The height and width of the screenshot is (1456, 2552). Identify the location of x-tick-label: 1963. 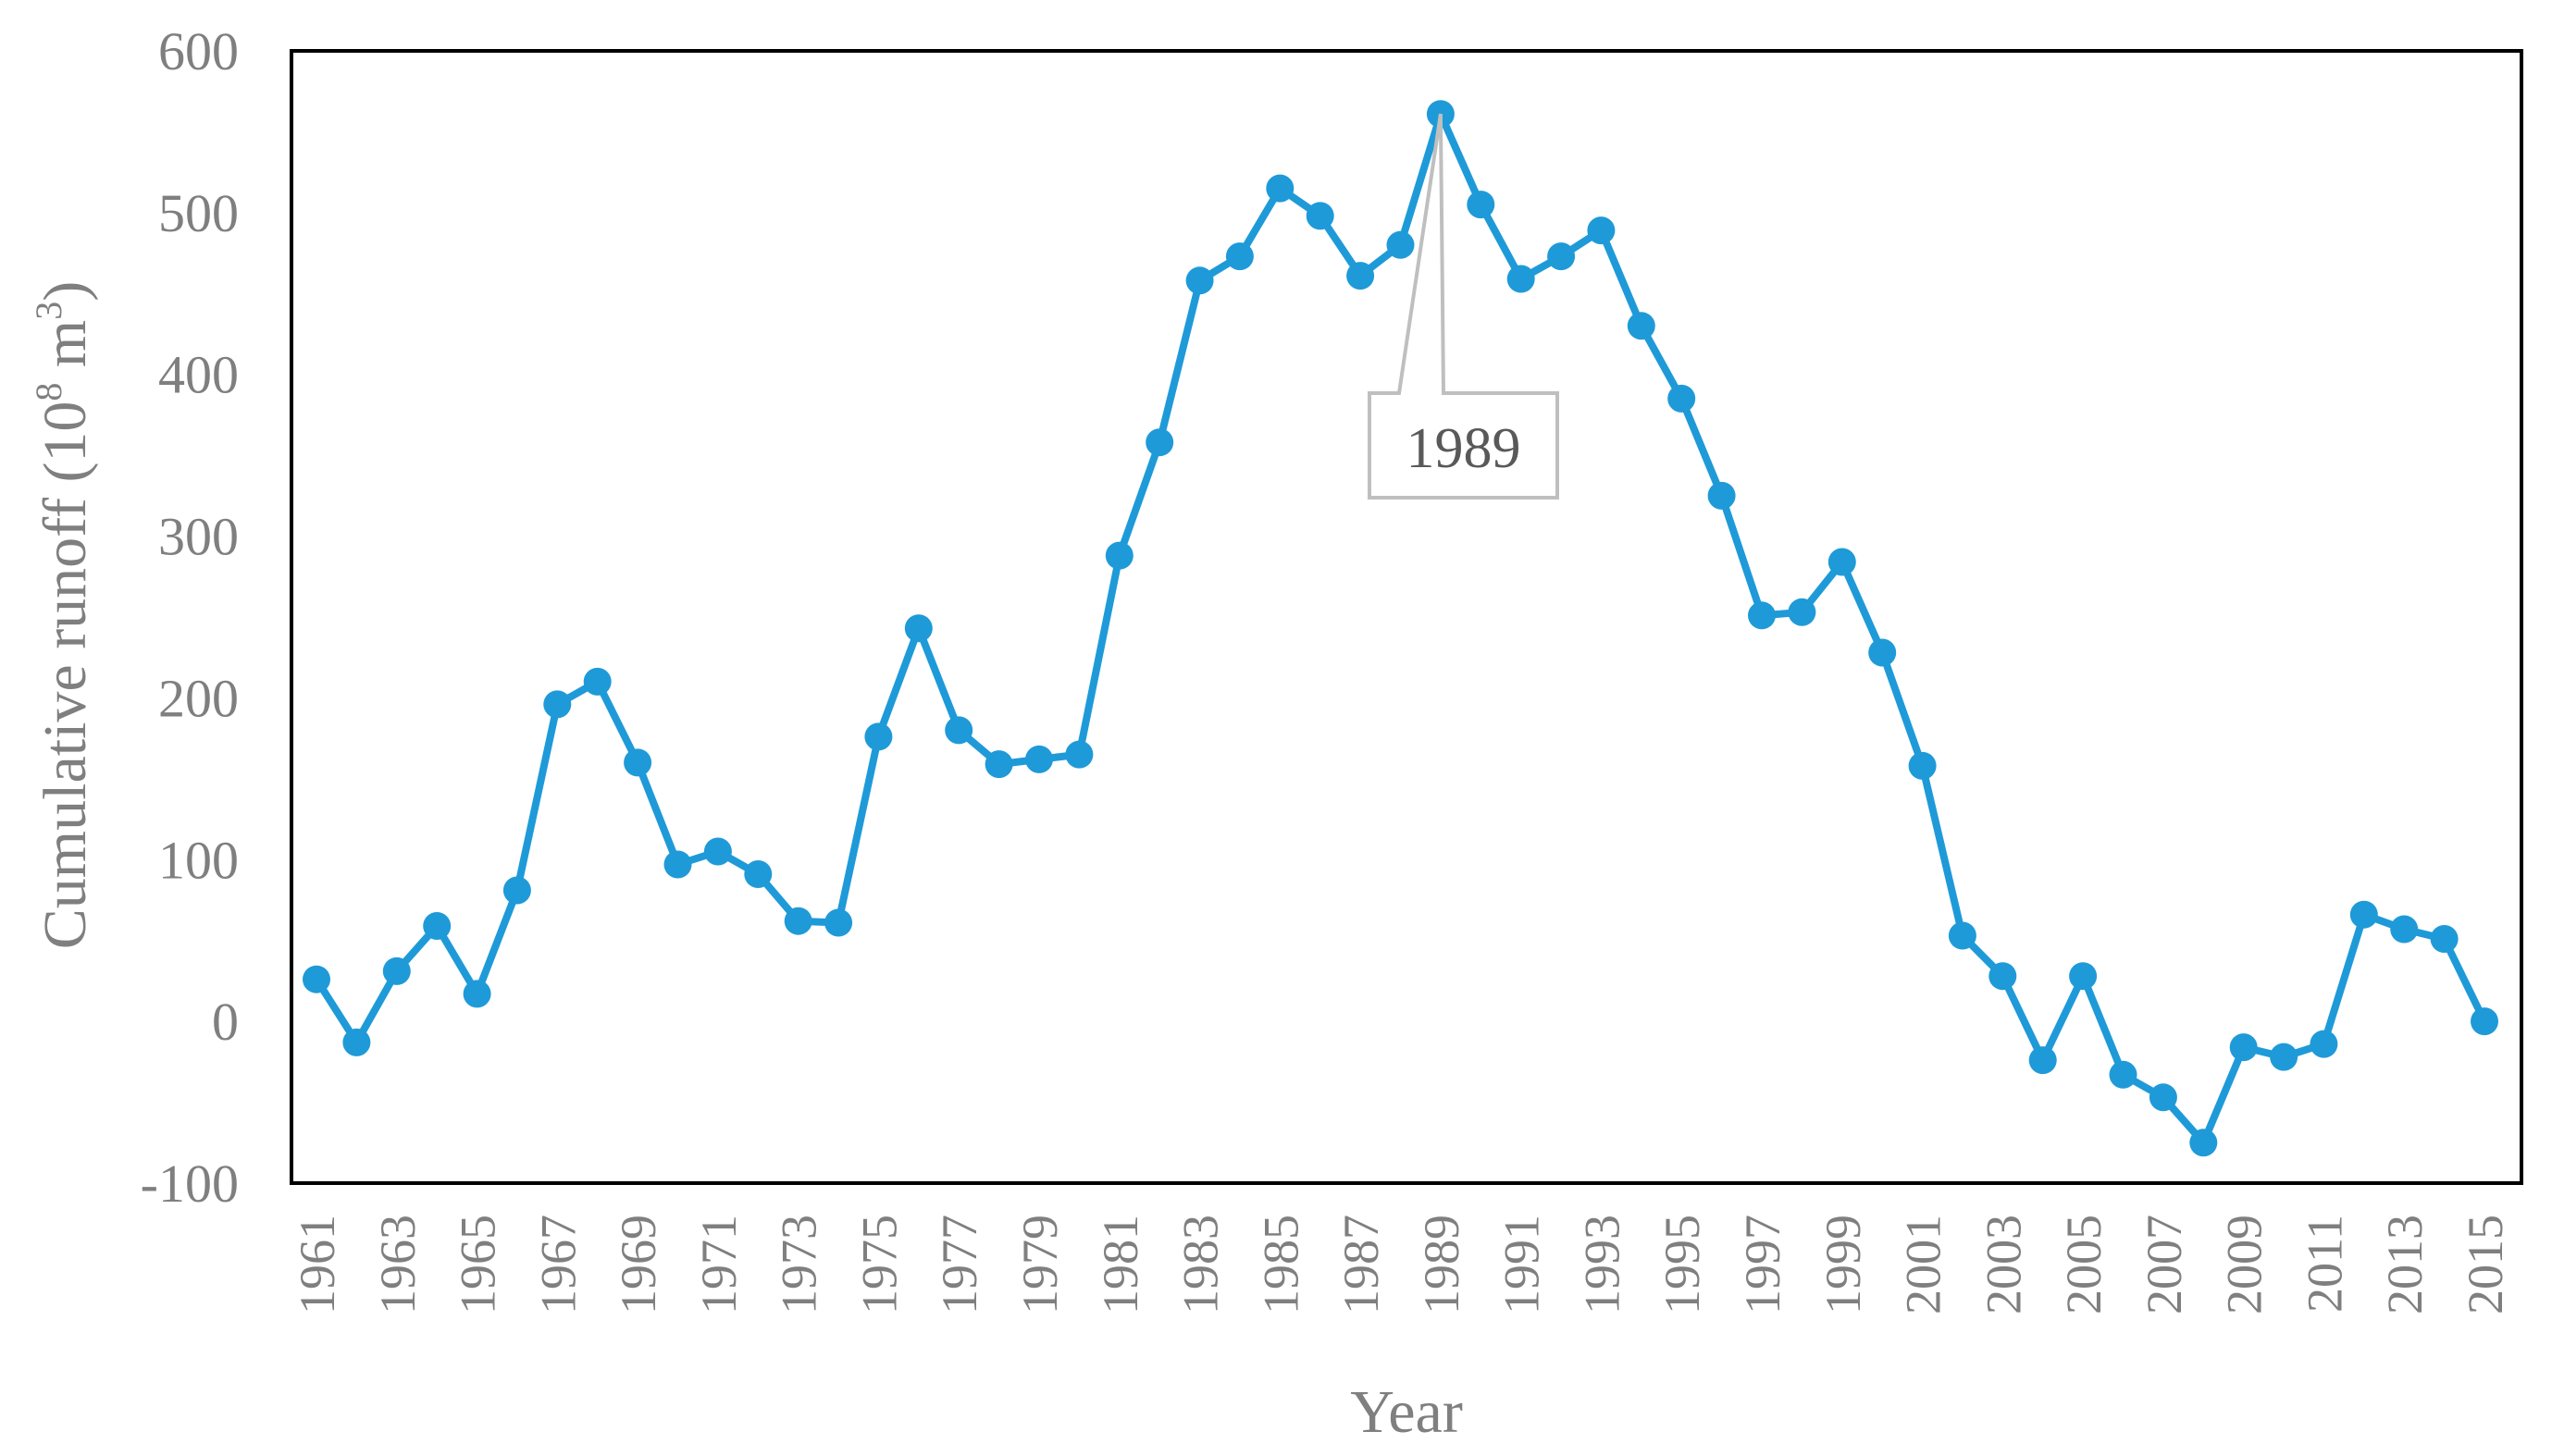
(398, 1264).